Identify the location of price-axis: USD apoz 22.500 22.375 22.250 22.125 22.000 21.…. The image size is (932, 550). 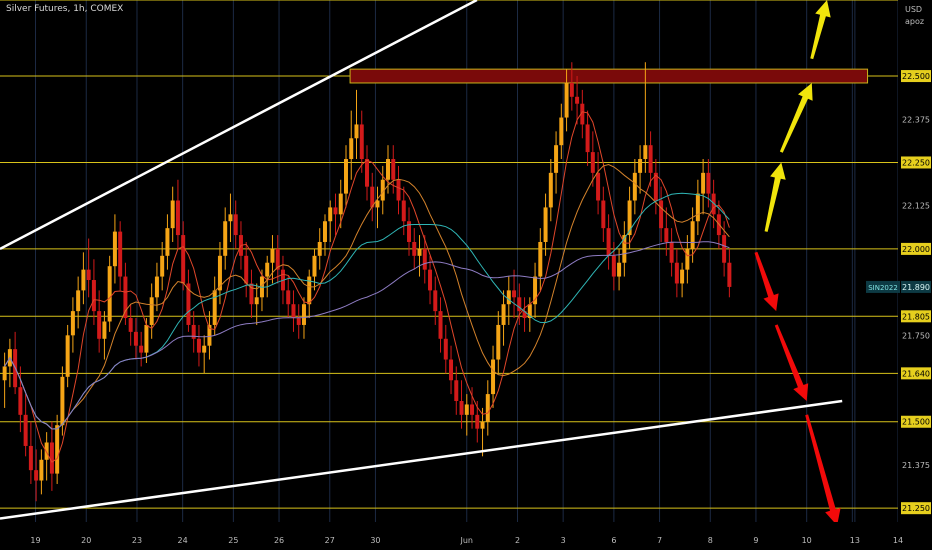
(899, 275).